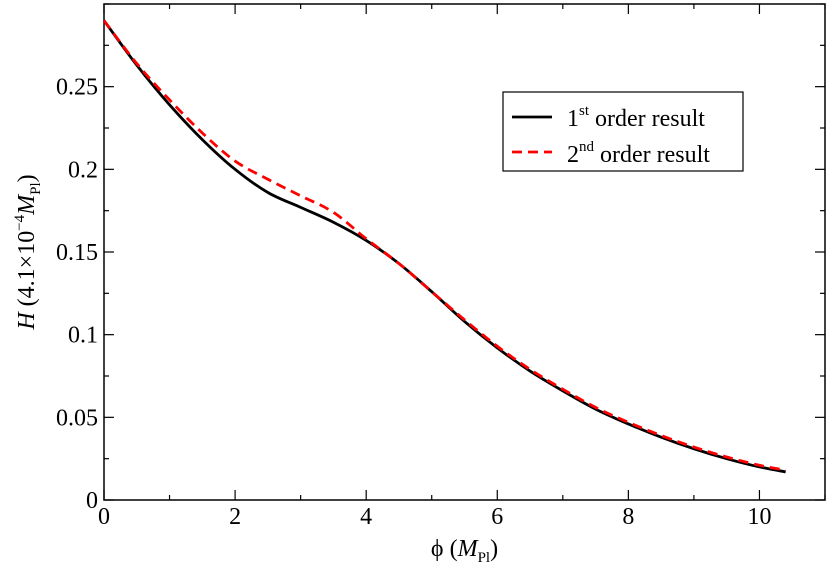  Describe the element at coordinates (77, 418) in the screenshot. I see `y-tick-label: 0.05` at that location.